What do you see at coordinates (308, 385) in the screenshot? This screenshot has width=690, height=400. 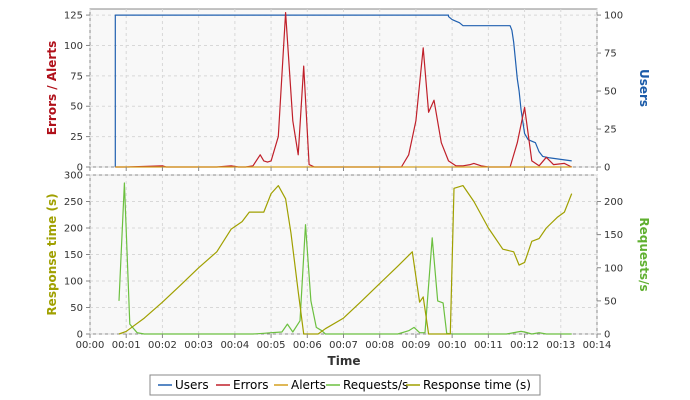 I see `legend-label: Alerts` at bounding box center [308, 385].